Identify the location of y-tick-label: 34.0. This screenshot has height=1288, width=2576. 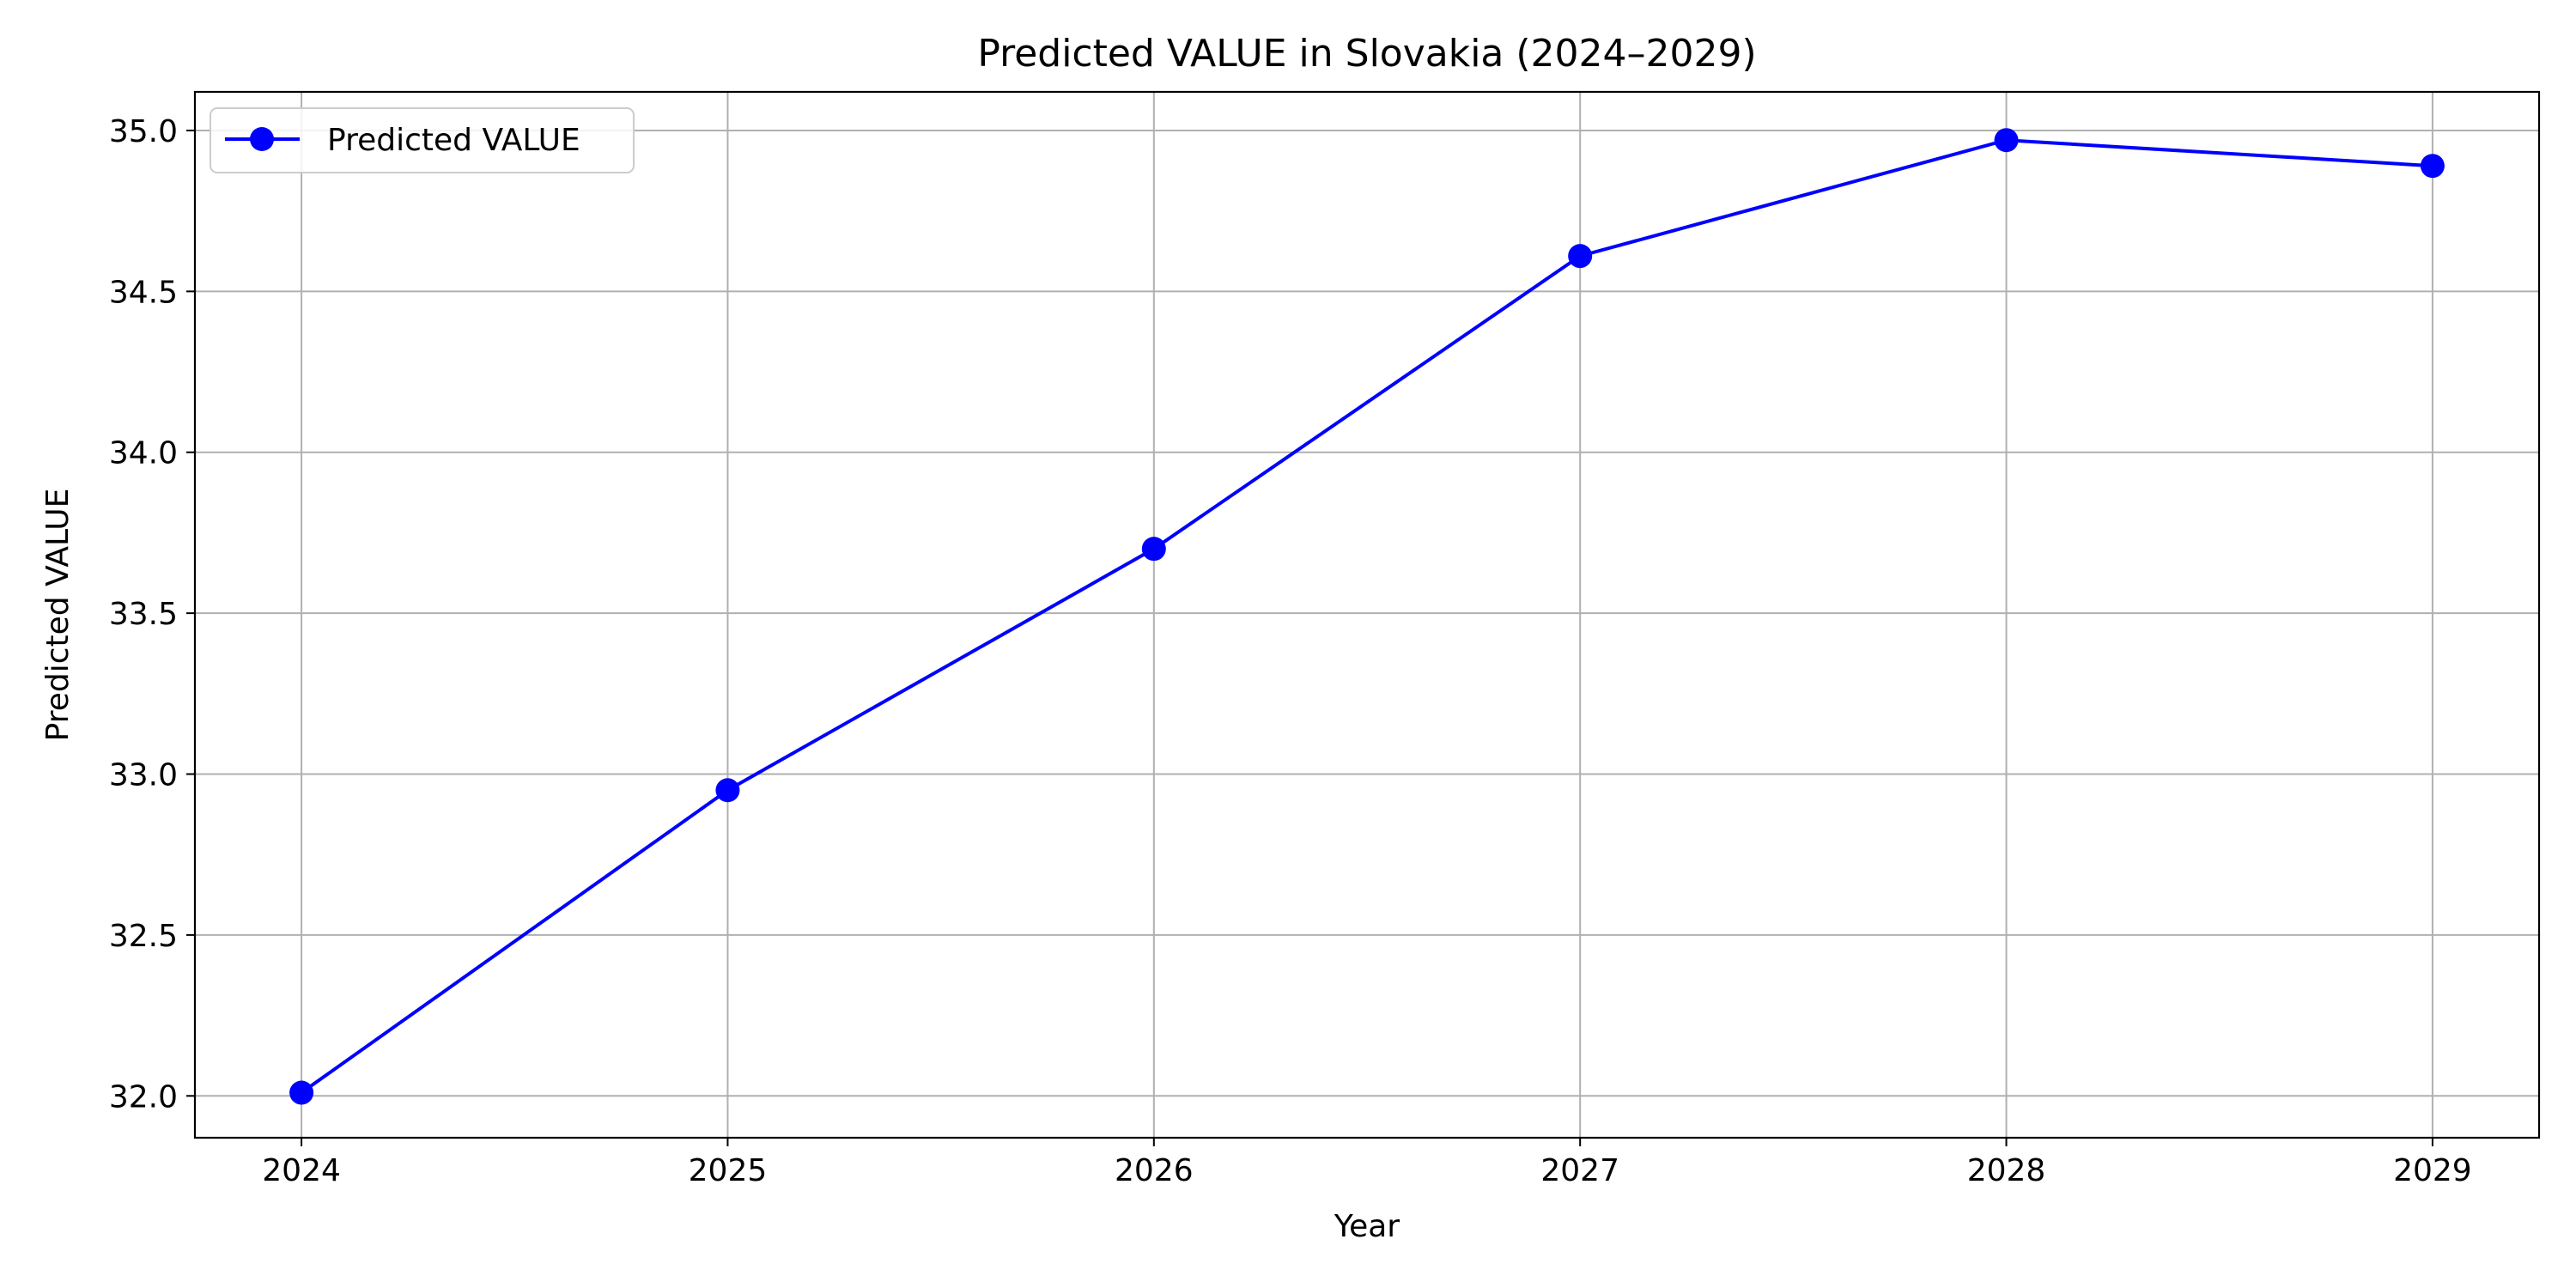
(143, 453).